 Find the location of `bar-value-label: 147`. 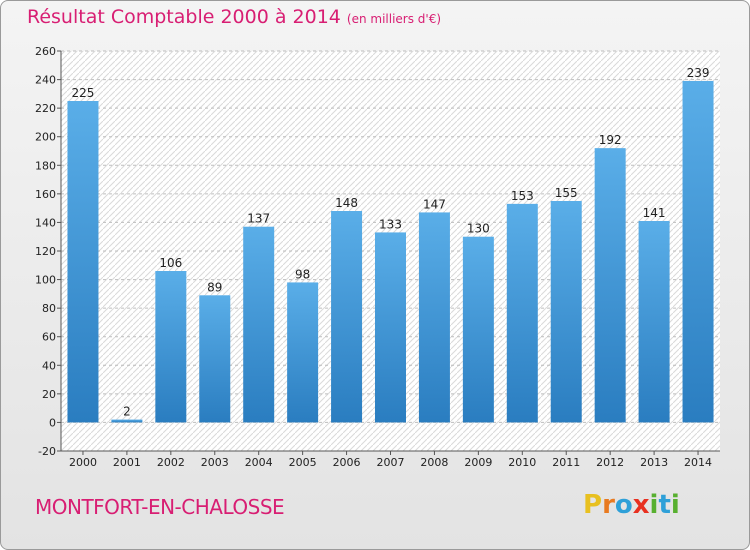

bar-value-label: 147 is located at coordinates (434, 204).